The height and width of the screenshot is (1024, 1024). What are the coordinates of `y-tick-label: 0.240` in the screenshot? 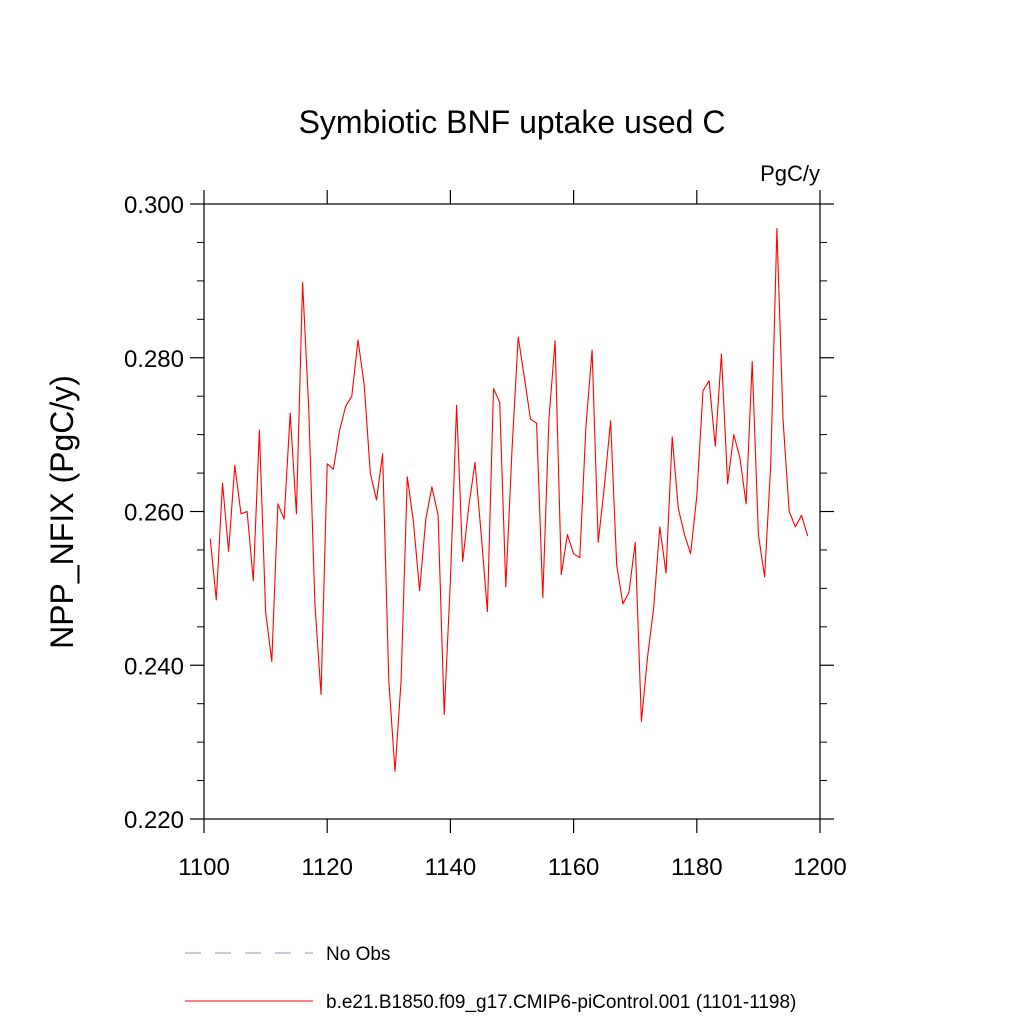 It's located at (154, 666).